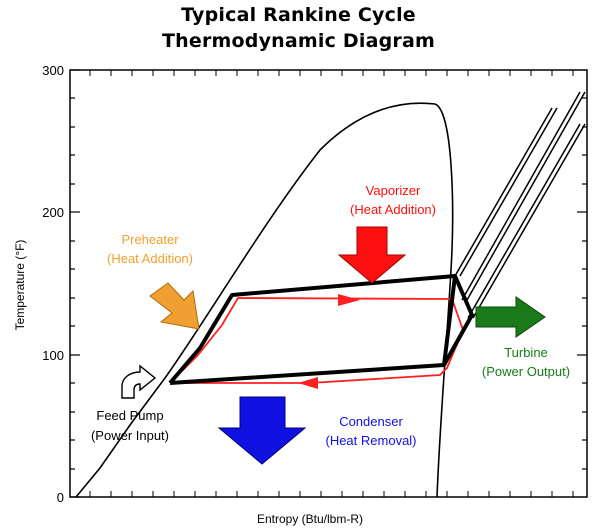  What do you see at coordinates (316, 340) in the screenshot?
I see `red-cycle-path` at bounding box center [316, 340].